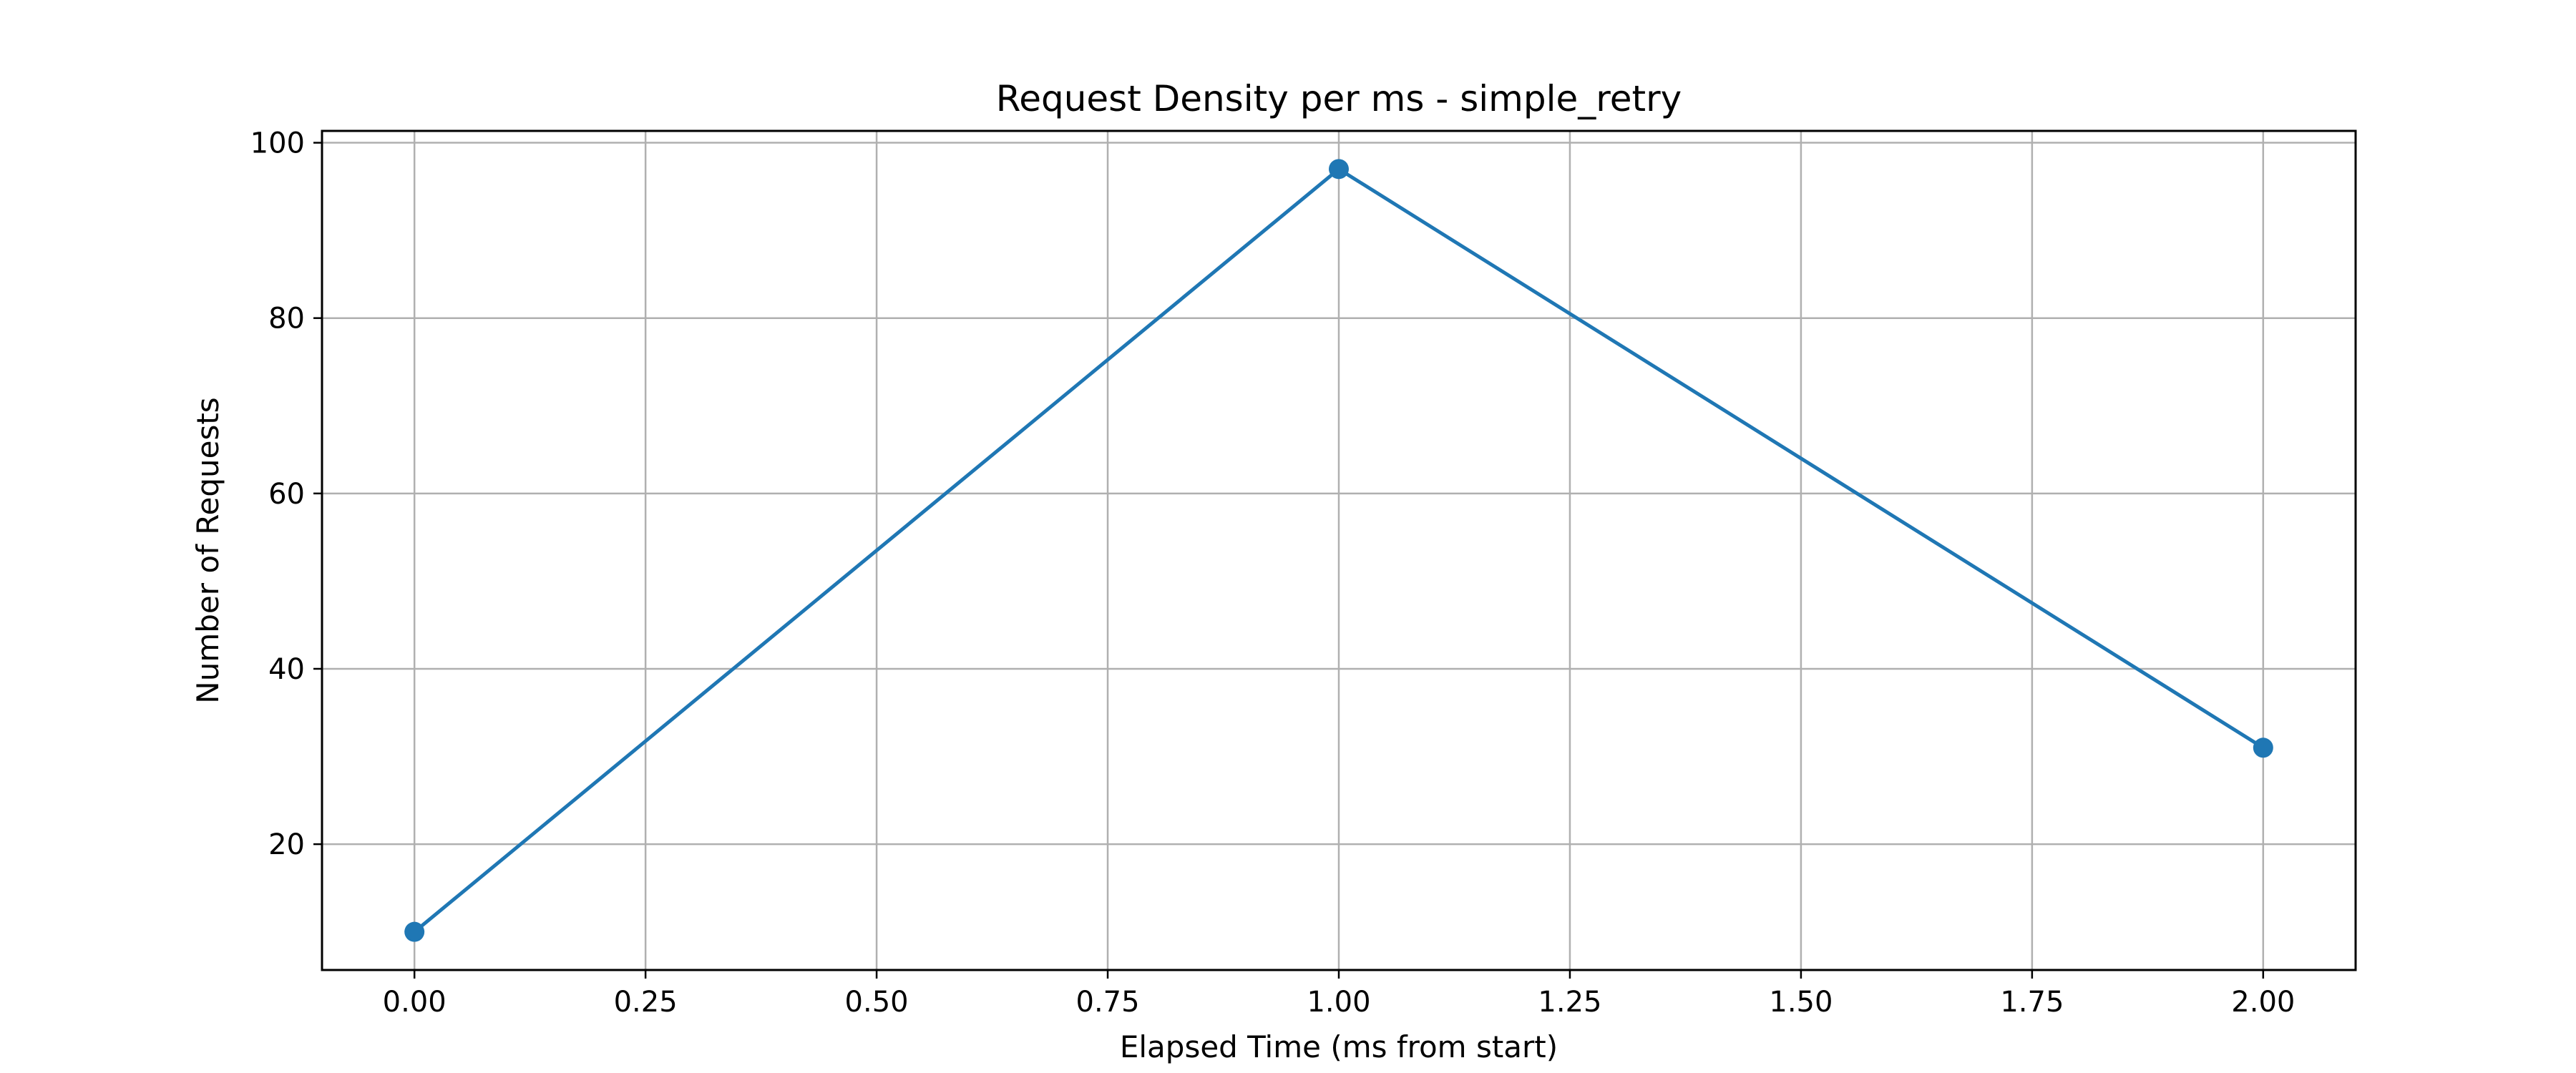 The height and width of the screenshot is (1073, 2576). What do you see at coordinates (286, 845) in the screenshot?
I see `y-tick-label: 20` at bounding box center [286, 845].